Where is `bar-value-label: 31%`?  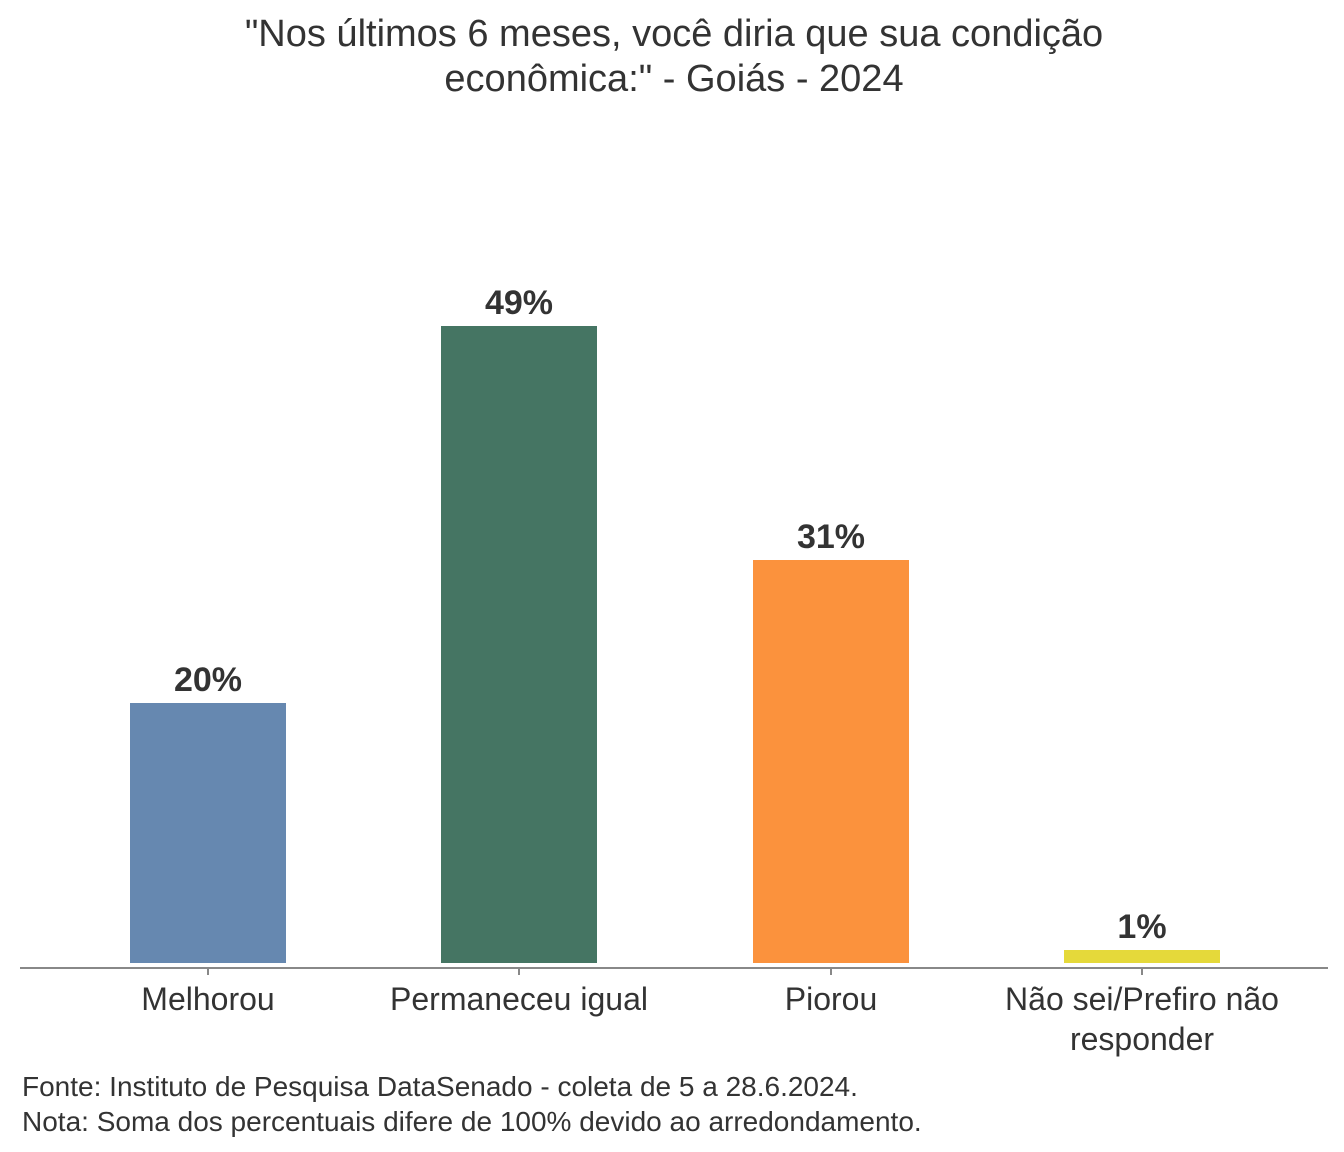
bar-value-label: 31% is located at coordinates (831, 537).